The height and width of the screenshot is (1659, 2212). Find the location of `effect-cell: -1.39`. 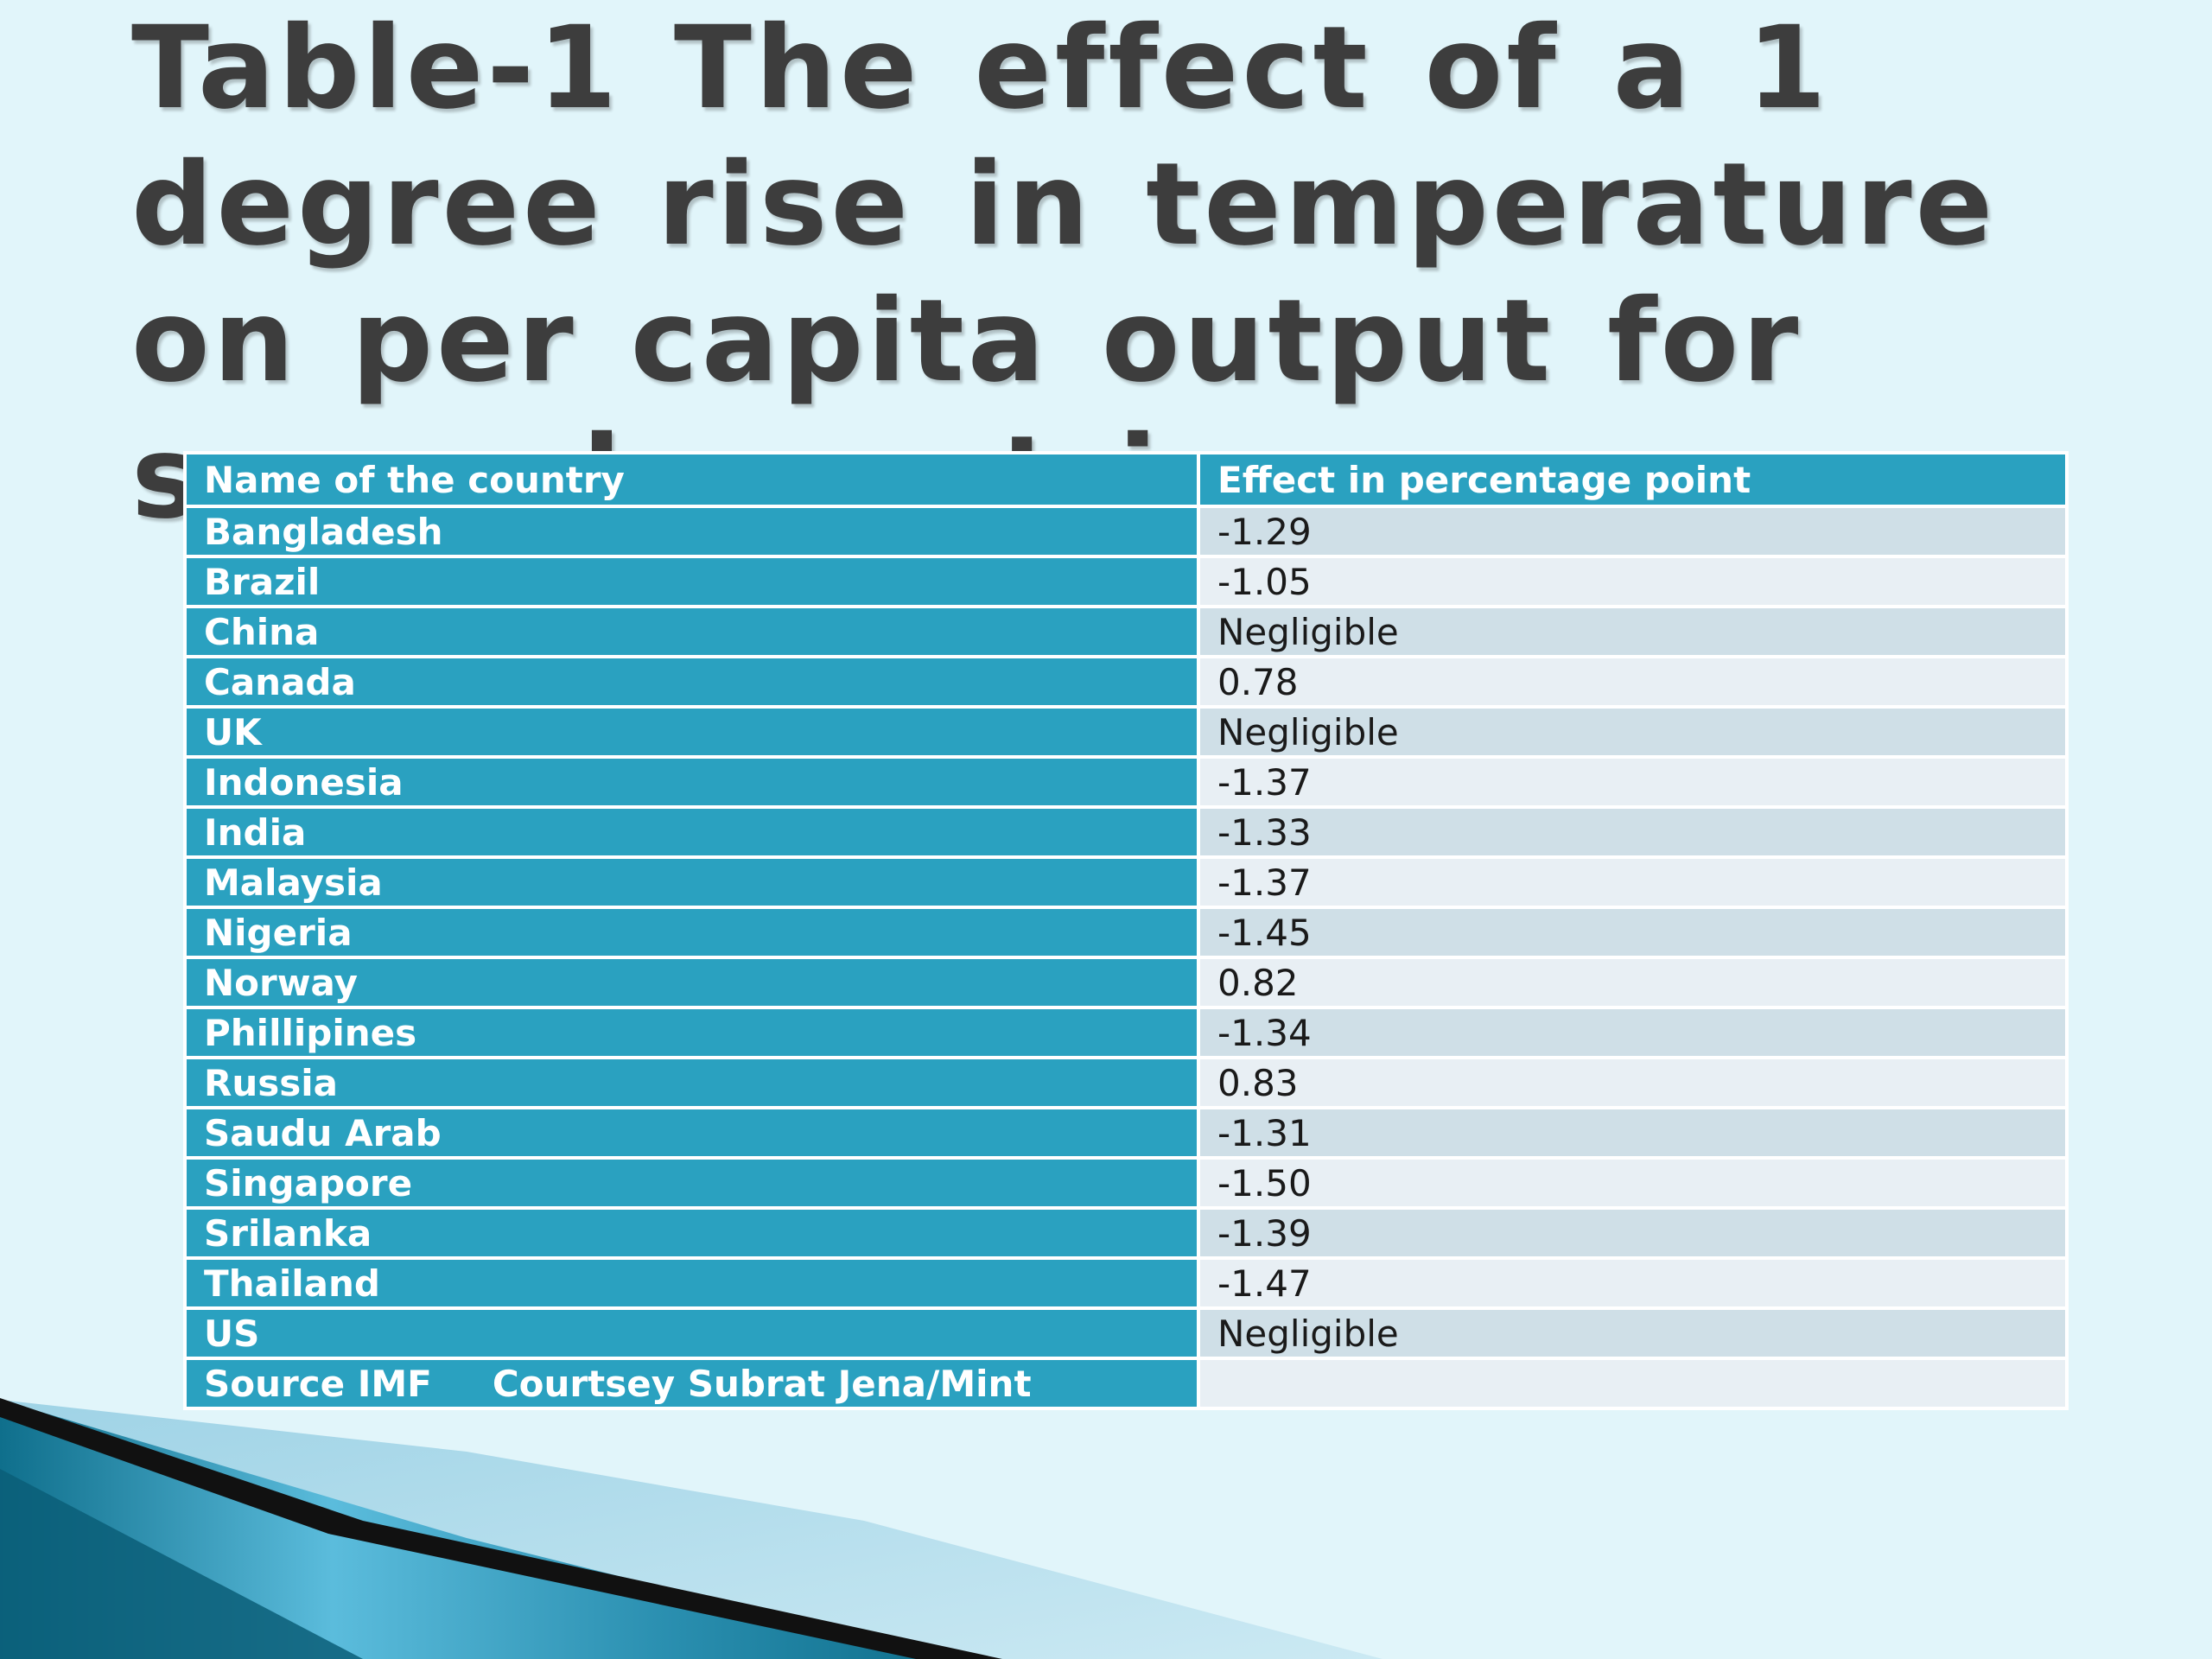

effect-cell: -1.39 is located at coordinates (1633, 1233).